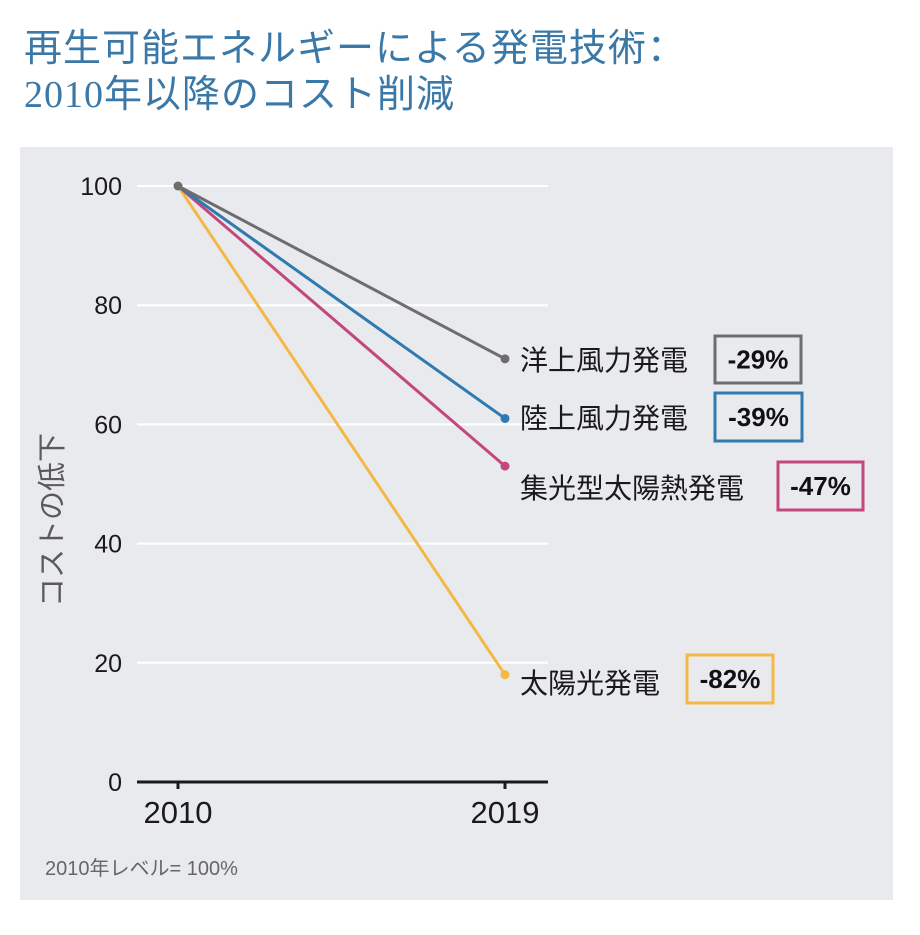 Image resolution: width=920 pixels, height=935 pixels. I want to click on series-label: 太陽光発電, so click(590, 683).